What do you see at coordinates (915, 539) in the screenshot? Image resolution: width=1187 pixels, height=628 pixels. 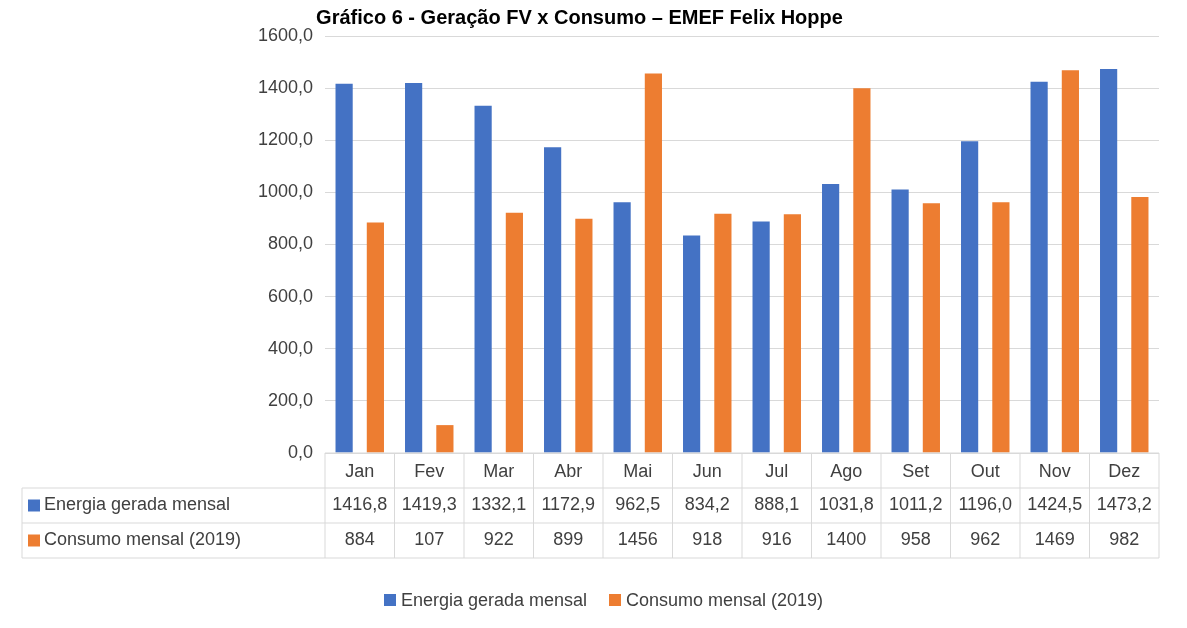 I see `data-label: 958` at bounding box center [915, 539].